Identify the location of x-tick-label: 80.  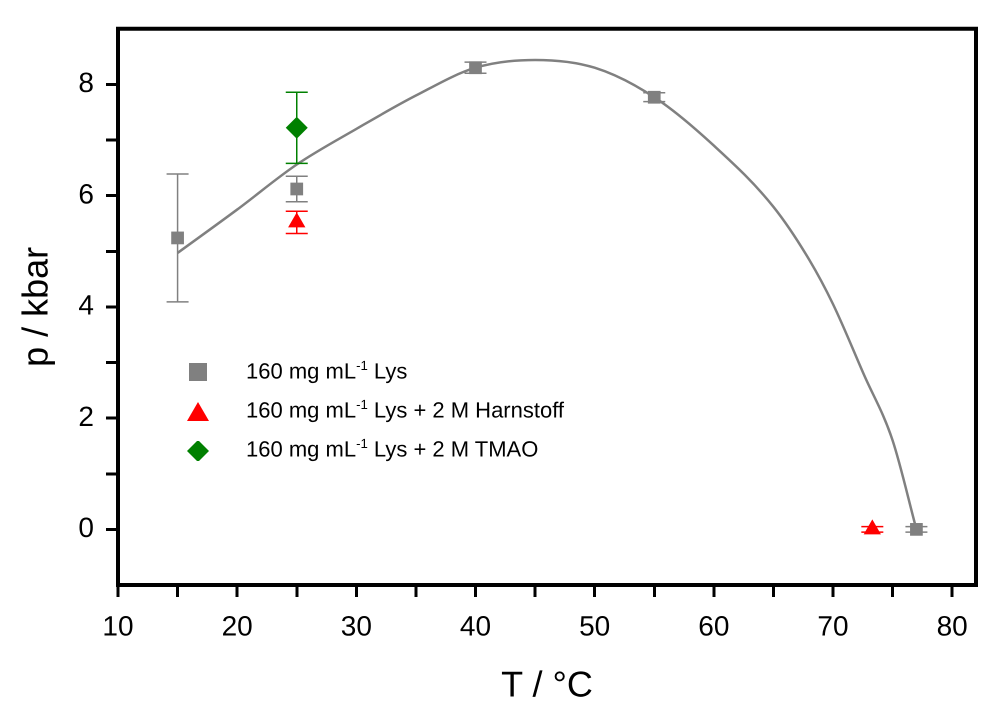
(952, 626).